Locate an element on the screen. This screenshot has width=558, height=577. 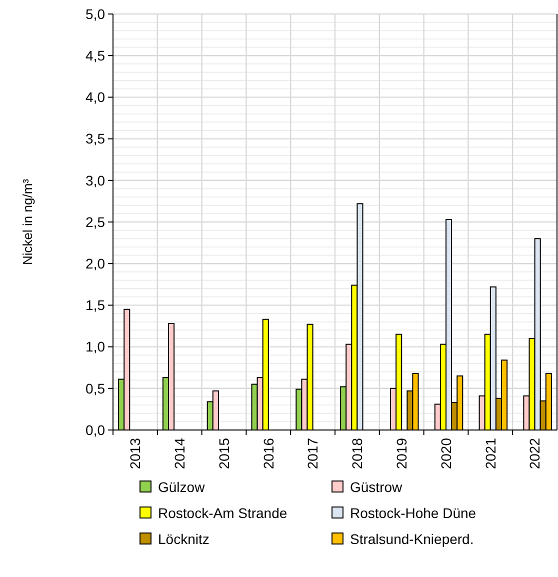
x-tick-label: 2021 is located at coordinates (490, 454).